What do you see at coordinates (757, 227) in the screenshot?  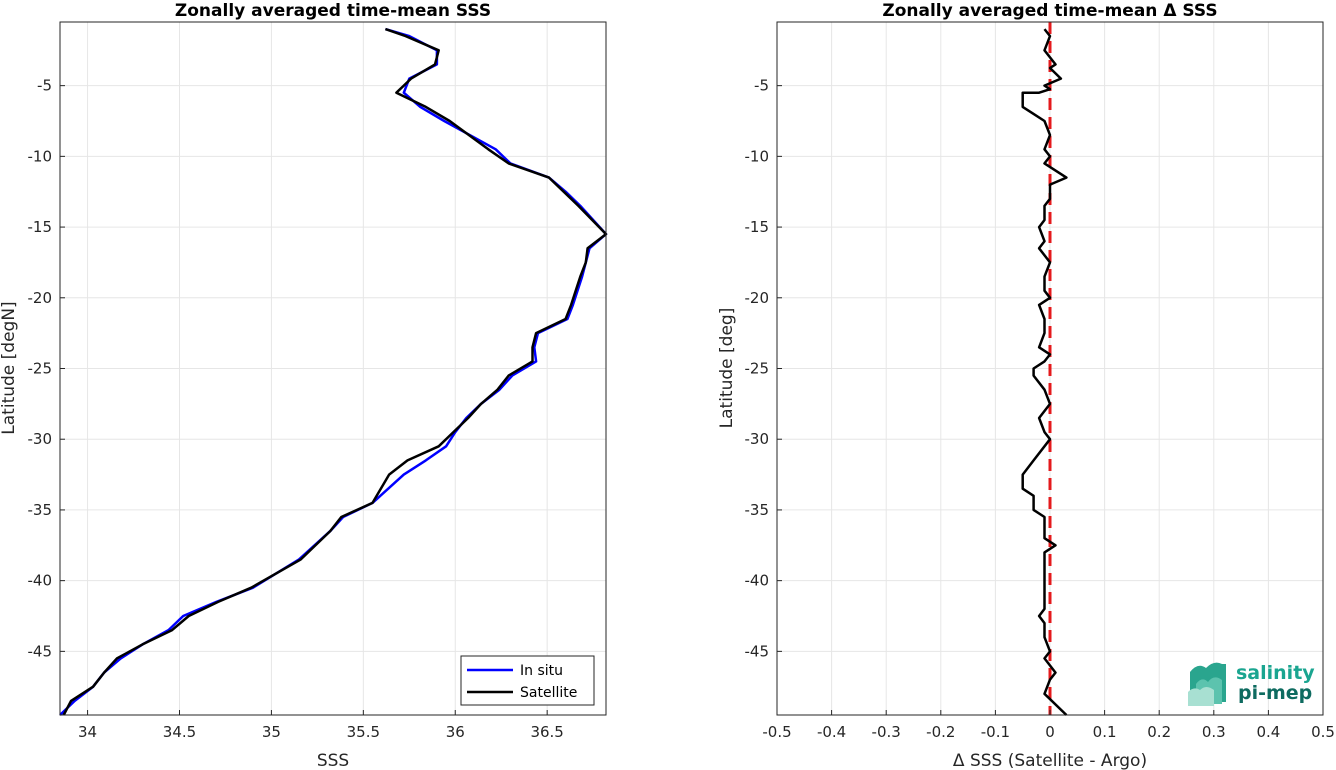 I see `delta-ytick-label: -15` at bounding box center [757, 227].